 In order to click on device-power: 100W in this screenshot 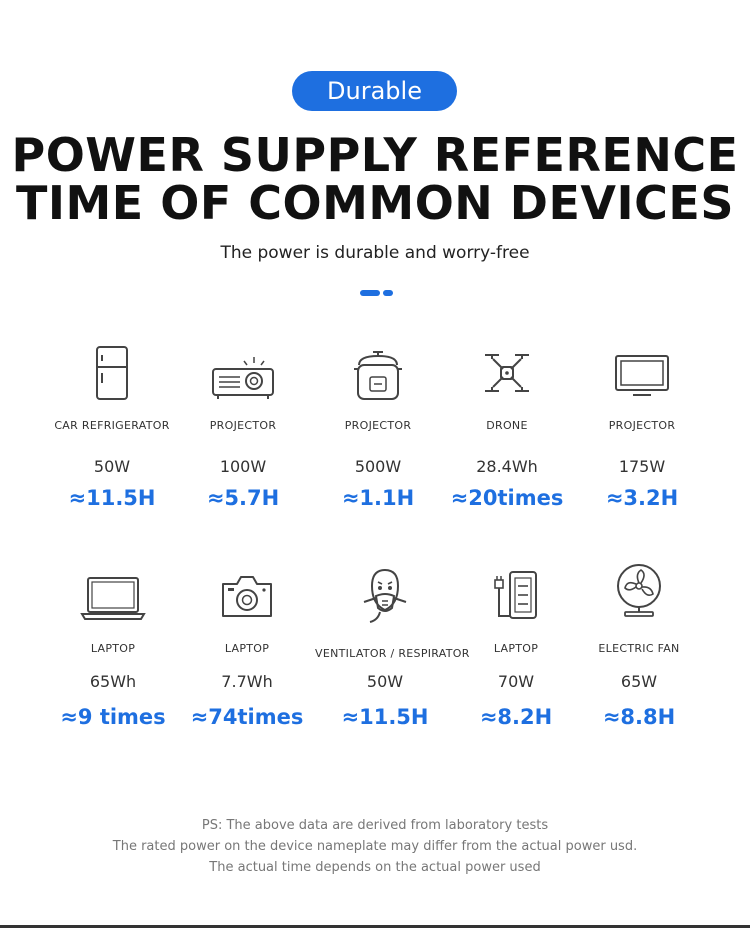, I will do `click(243, 466)`.